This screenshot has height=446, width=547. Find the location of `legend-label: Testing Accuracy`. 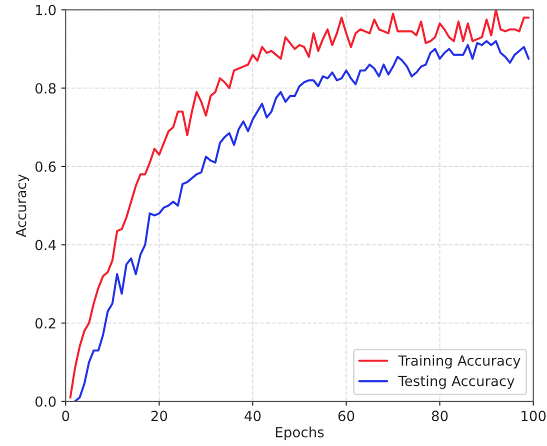

legend-label: Testing Accuracy is located at coordinates (456, 382).